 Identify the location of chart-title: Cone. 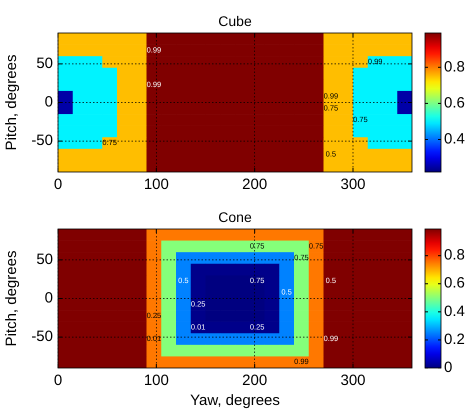
(235, 217).